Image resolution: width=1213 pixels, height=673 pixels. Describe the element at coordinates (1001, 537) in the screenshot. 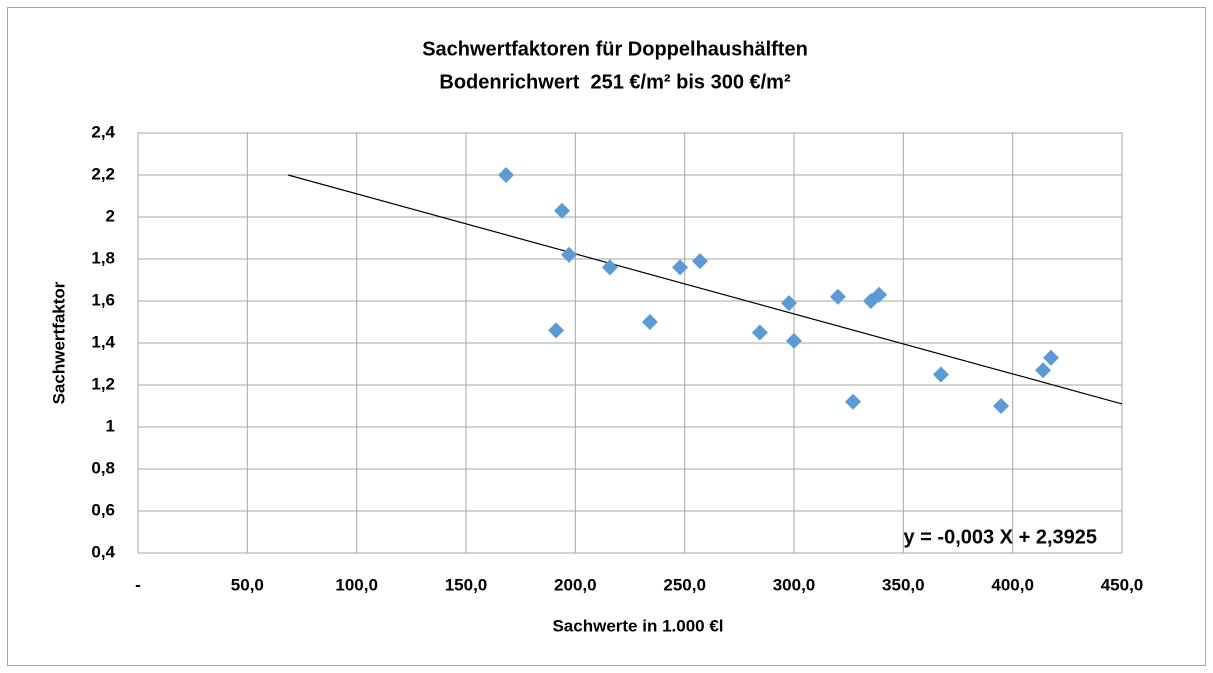

I see `trendline-equation: y = -0,003 X + 2,3925` at that location.